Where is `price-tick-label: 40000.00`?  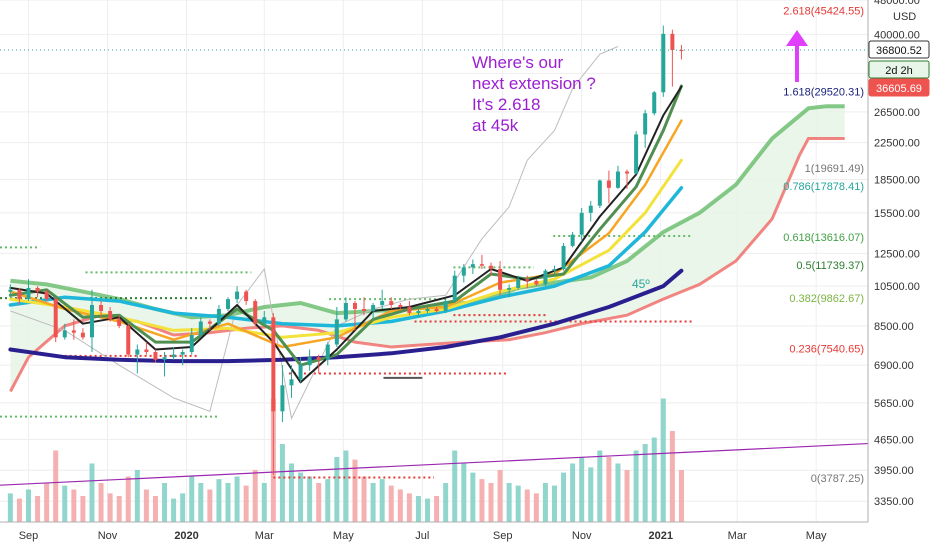
price-tick-label: 40000.00 is located at coordinates (897, 35).